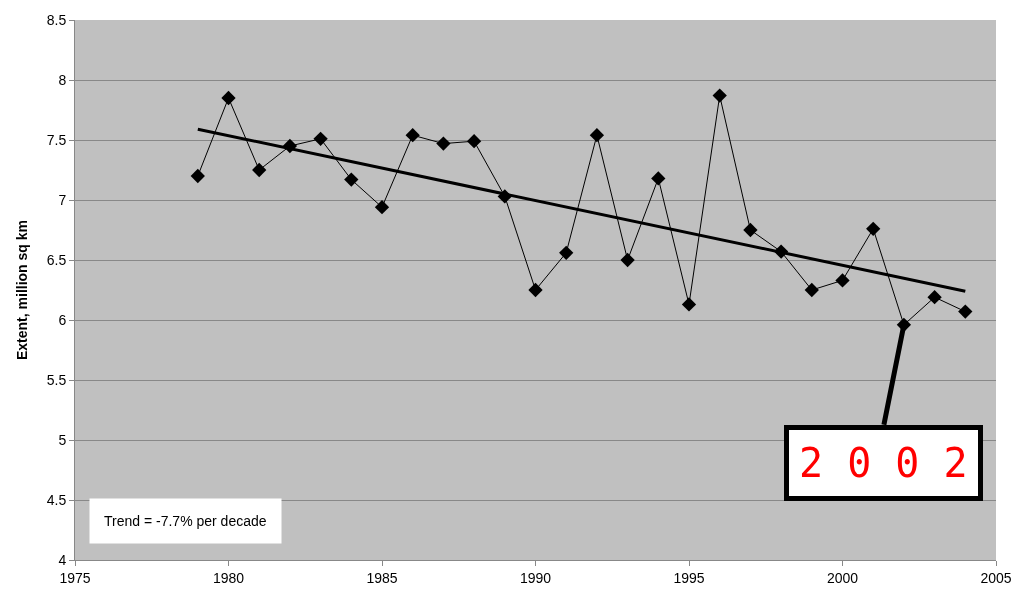 Image resolution: width=1024 pixels, height=598 pixels. What do you see at coordinates (62, 319) in the screenshot?
I see `y-tick-label: 6` at bounding box center [62, 319].